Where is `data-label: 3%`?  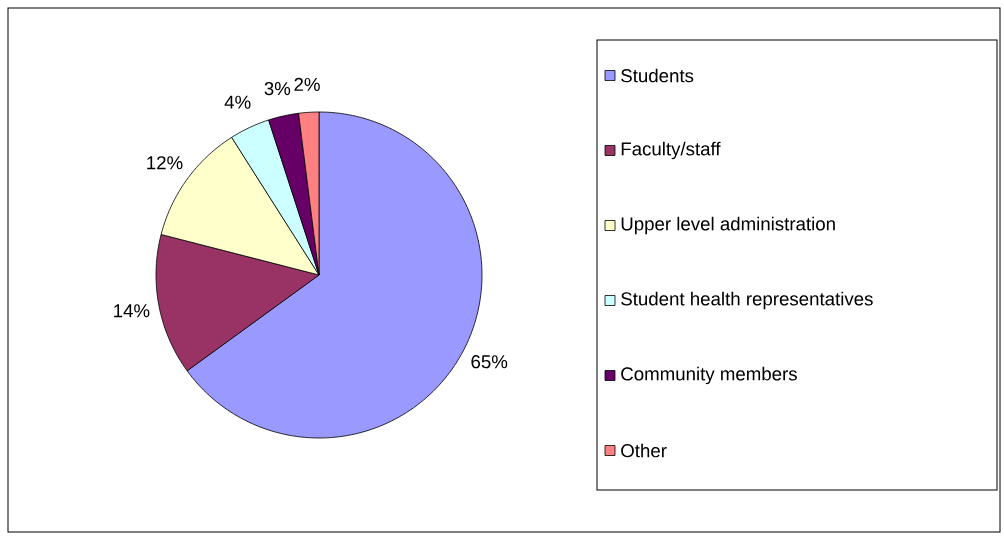 data-label: 3% is located at coordinates (277, 88).